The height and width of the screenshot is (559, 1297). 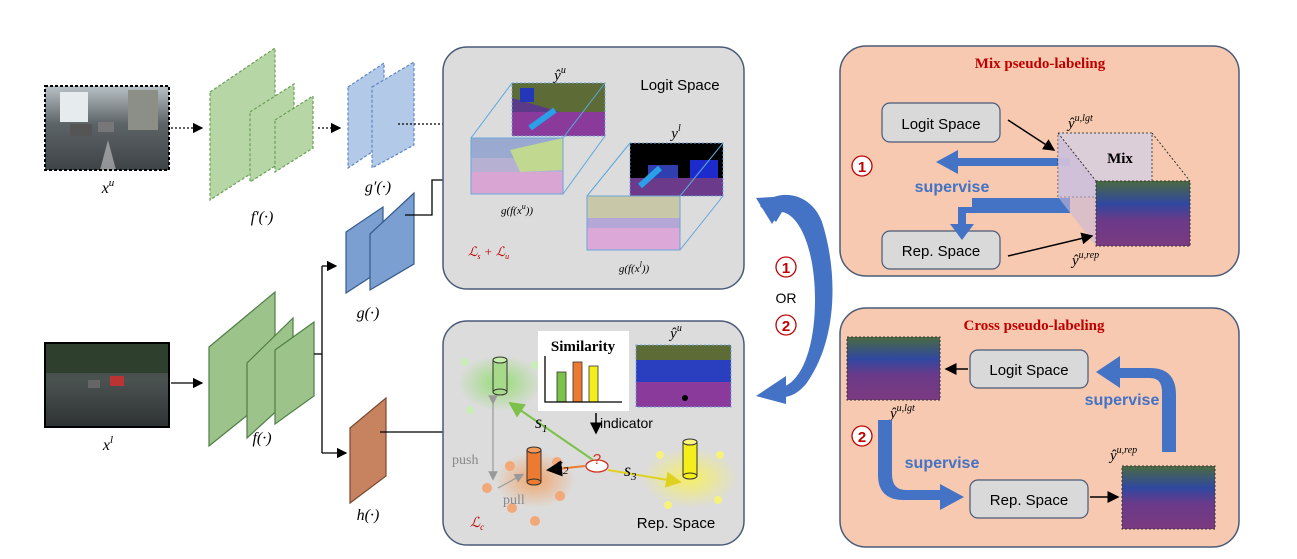 What do you see at coordinates (541, 423) in the screenshot?
I see `s1-label: s1` at bounding box center [541, 423].